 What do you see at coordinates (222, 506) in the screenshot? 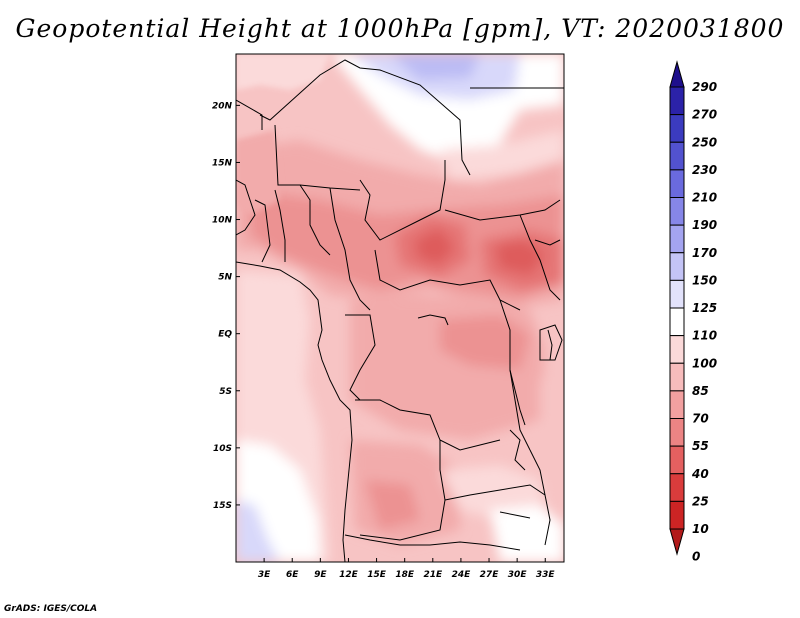
I see `lat-tick-label: 15S` at bounding box center [222, 506].